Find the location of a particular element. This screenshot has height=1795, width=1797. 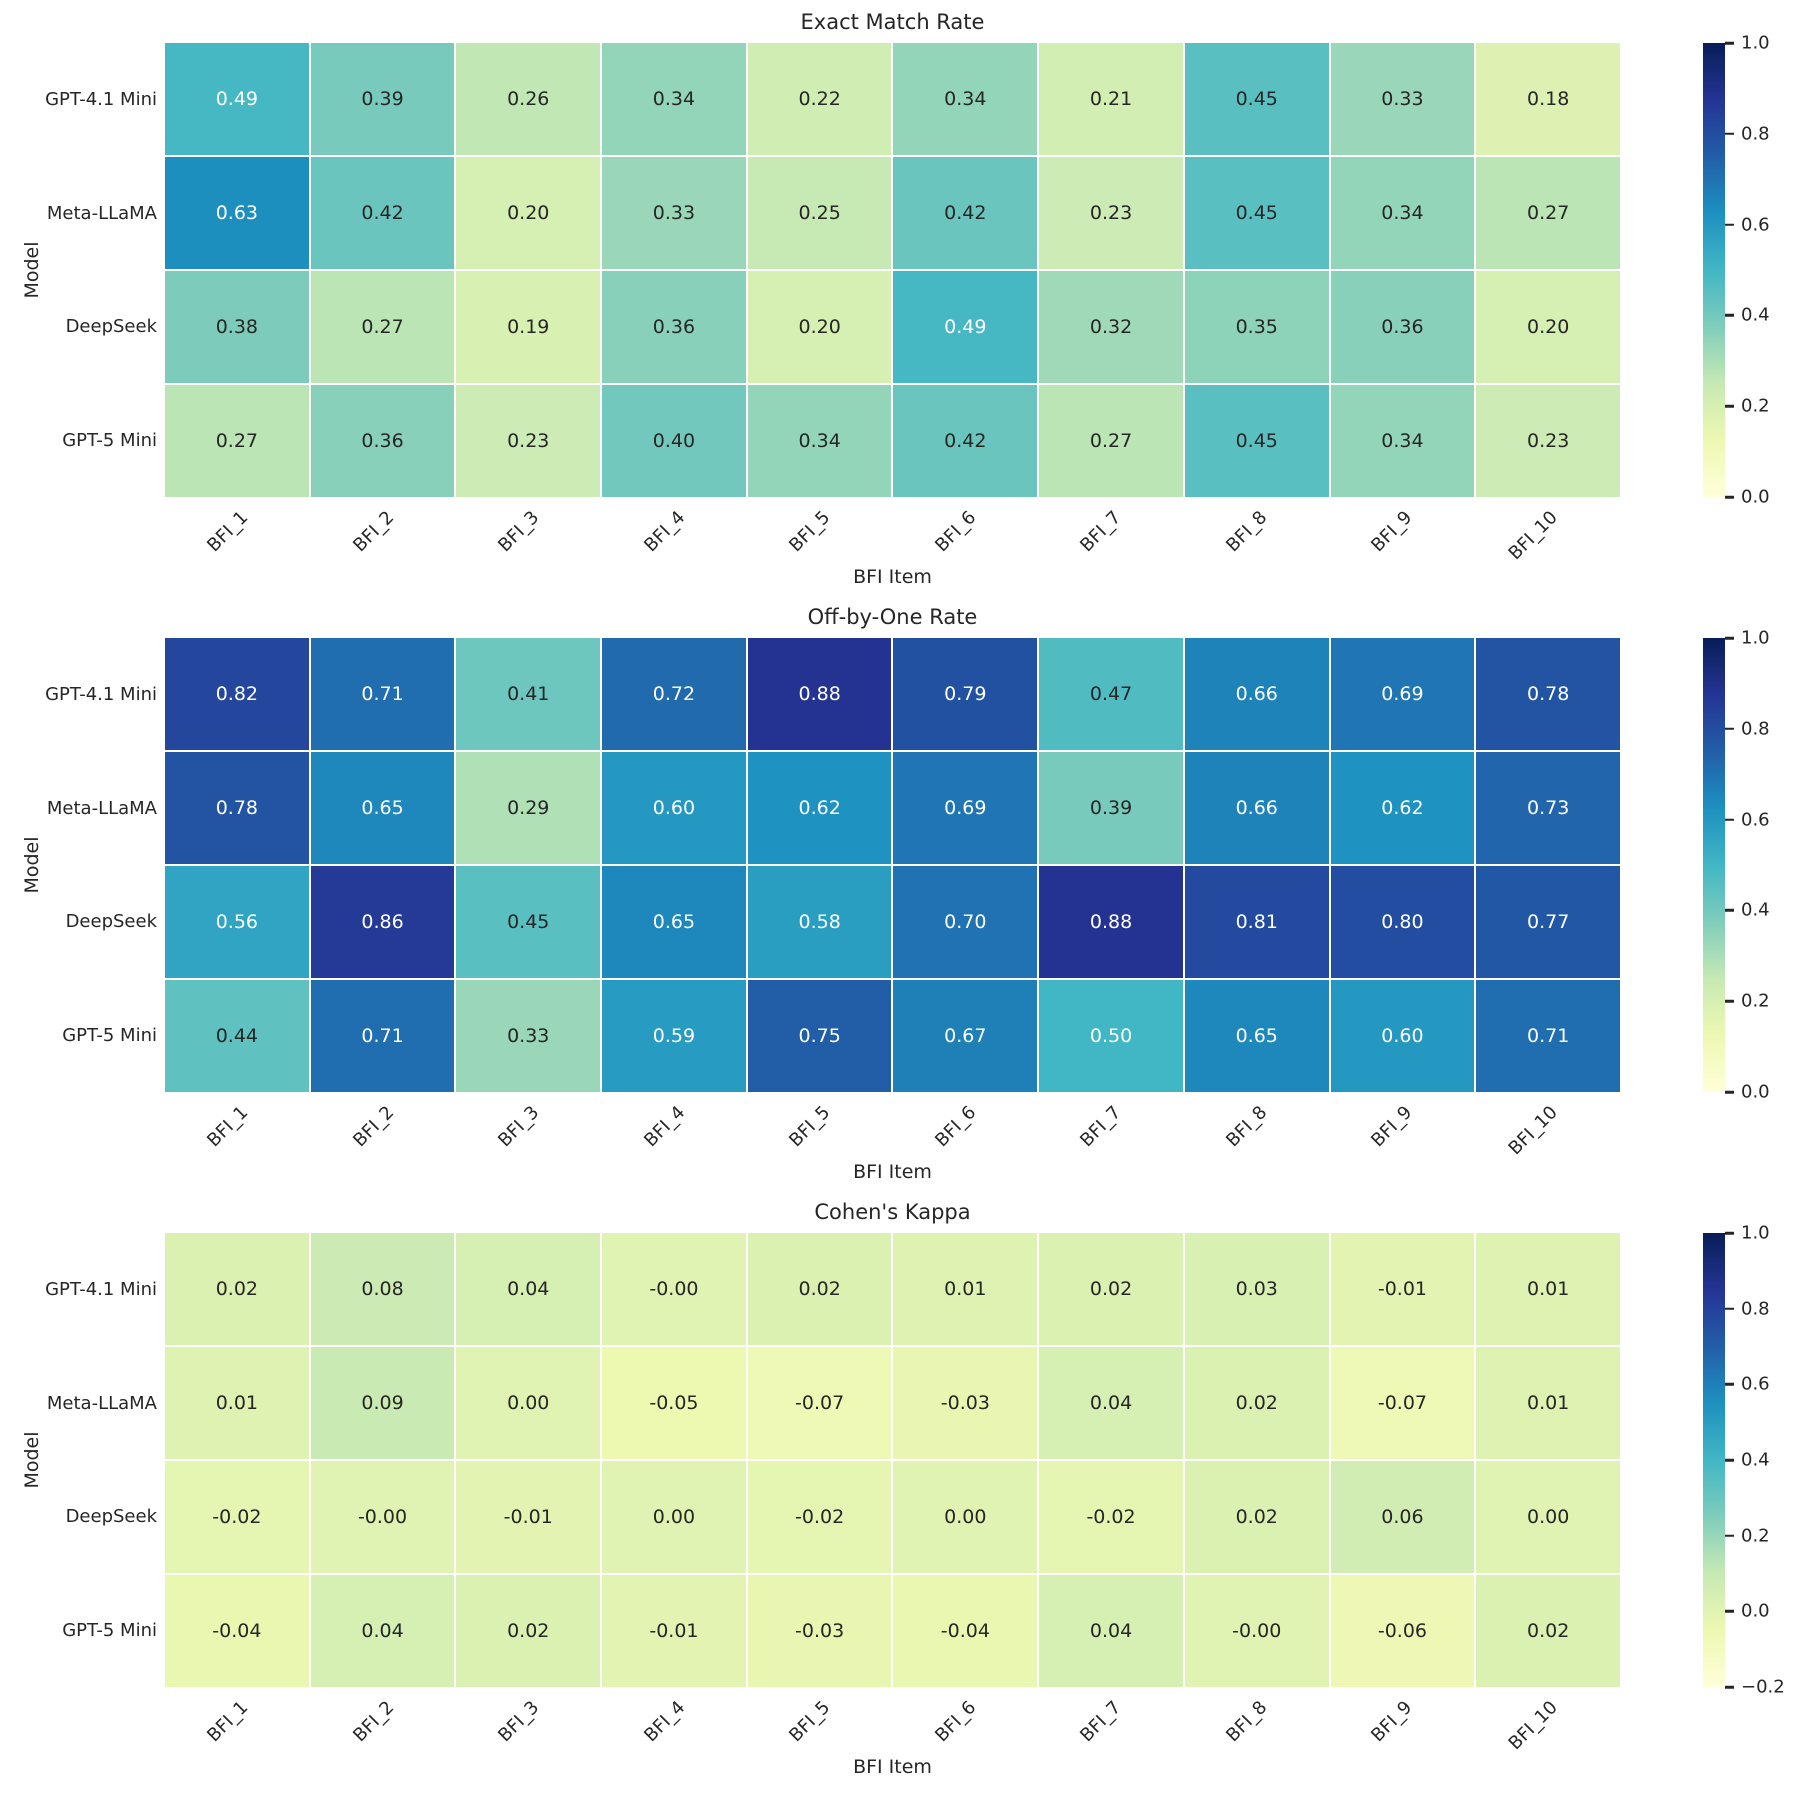

heatmap-cell: 0.72 is located at coordinates (674, 694).